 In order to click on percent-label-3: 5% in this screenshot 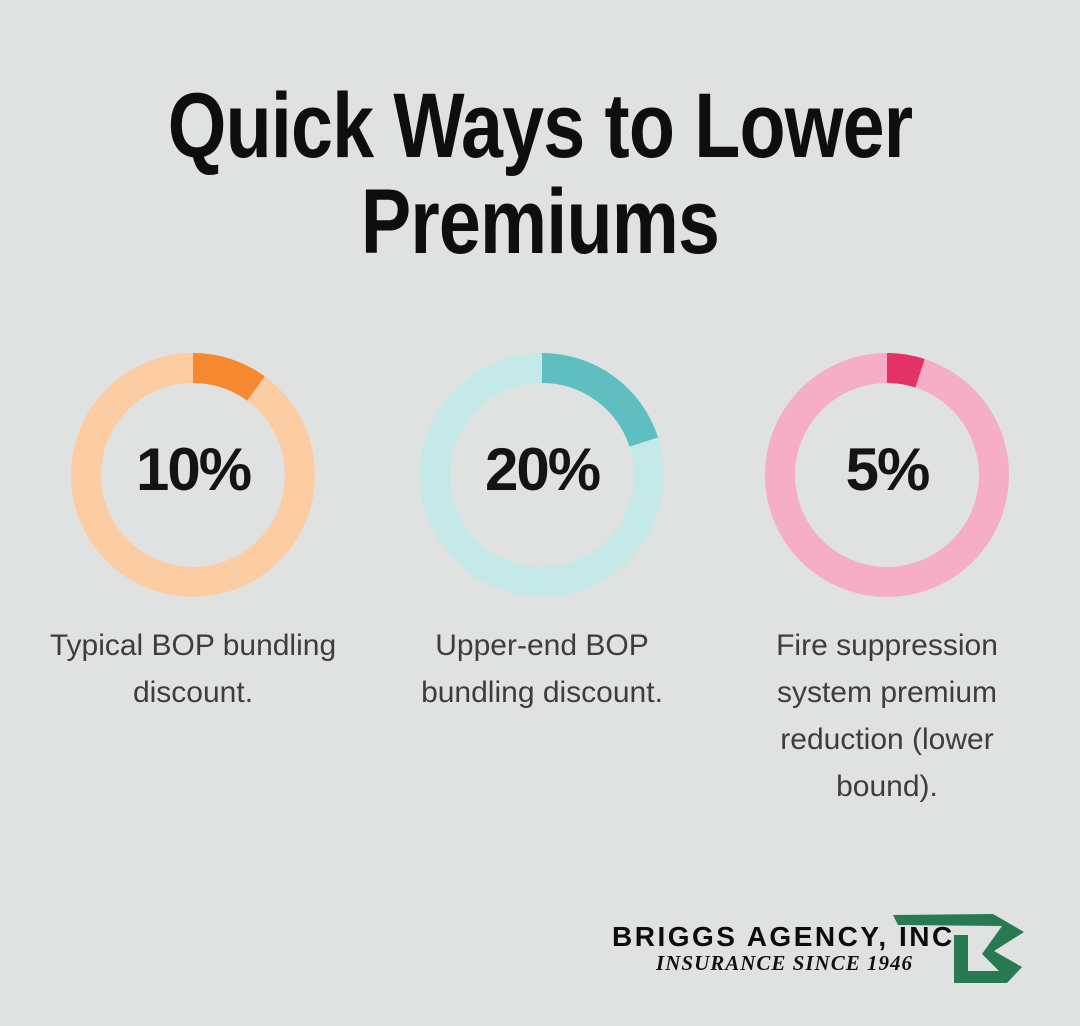, I will do `click(888, 469)`.